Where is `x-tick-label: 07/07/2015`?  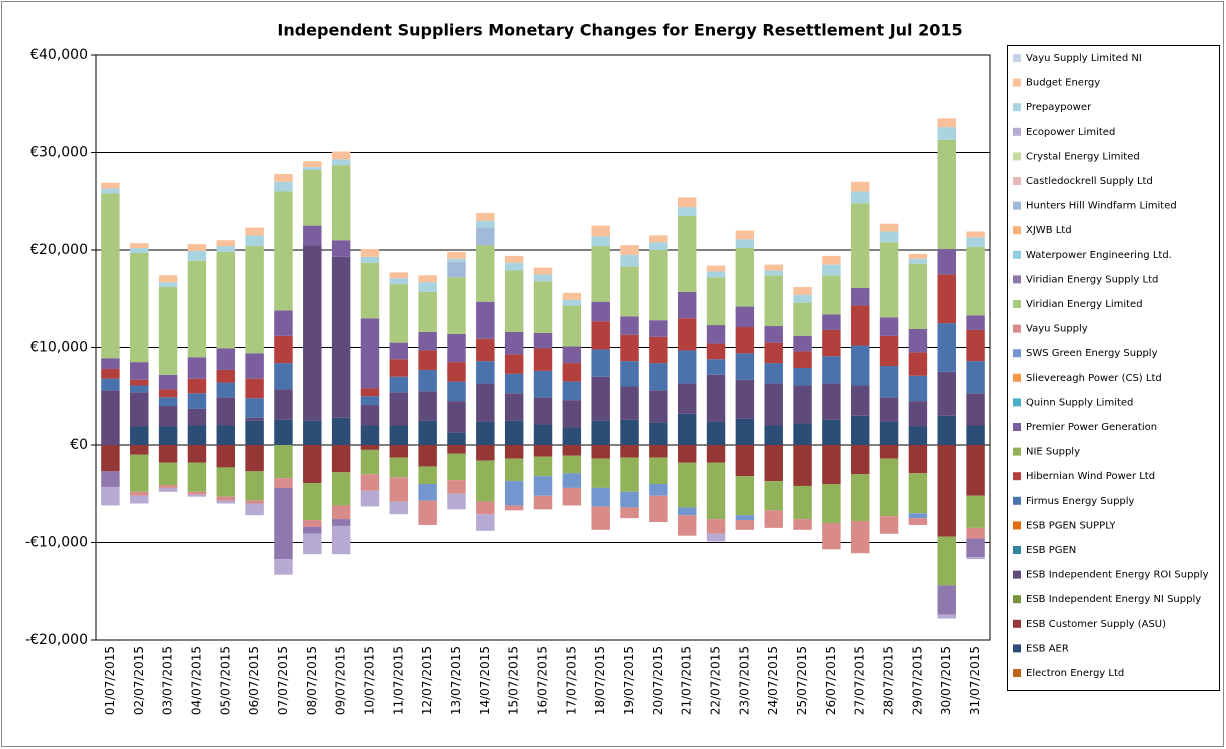
x-tick-label: 07/07/2015 is located at coordinates (283, 680).